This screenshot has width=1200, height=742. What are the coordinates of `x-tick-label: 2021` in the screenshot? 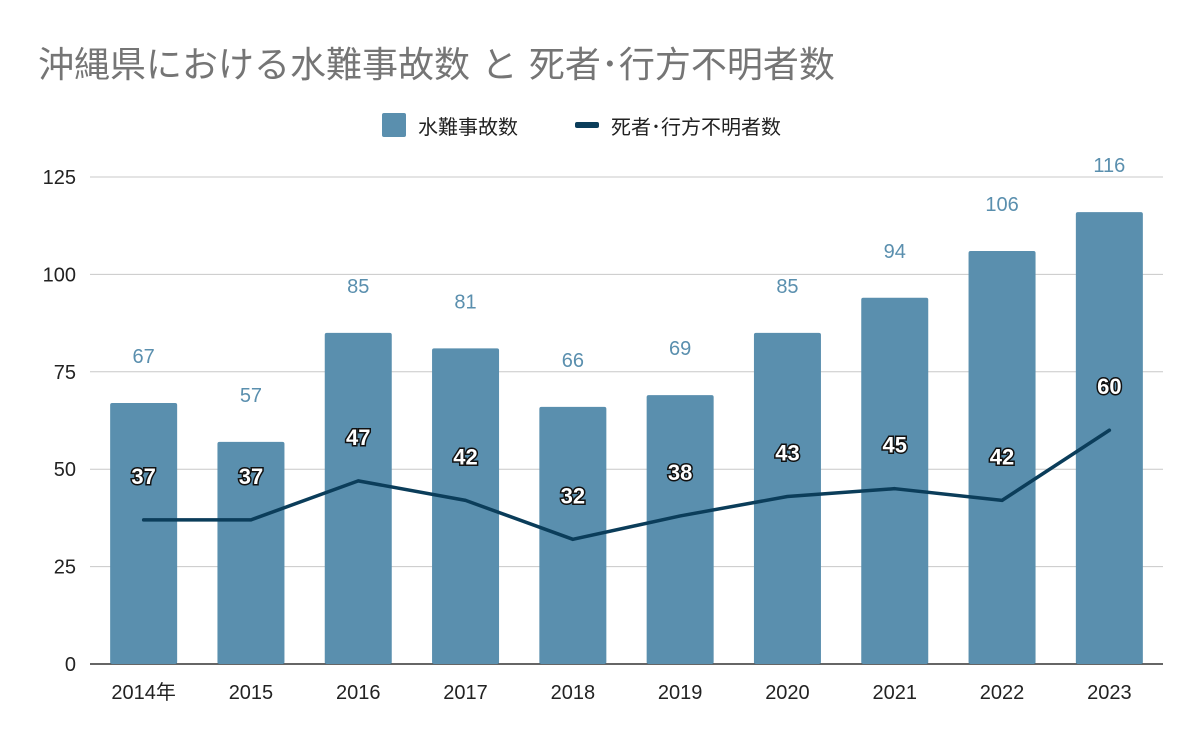 It's located at (895, 693).